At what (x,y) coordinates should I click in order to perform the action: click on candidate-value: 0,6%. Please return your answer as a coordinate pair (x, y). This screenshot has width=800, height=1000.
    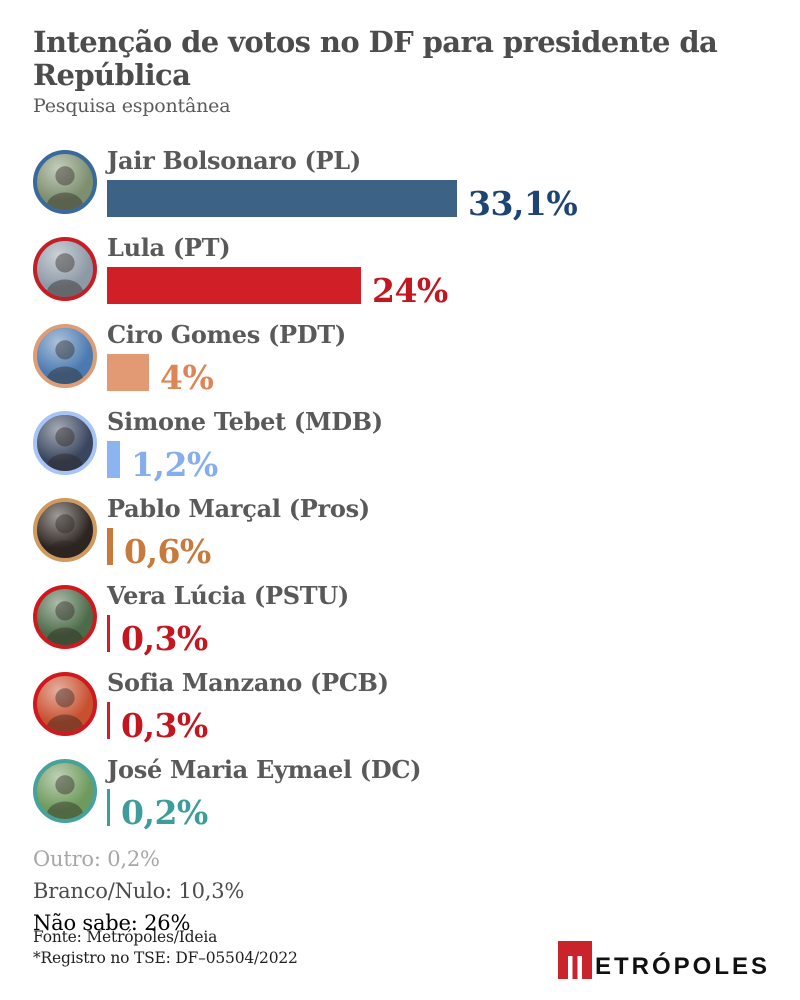
    Looking at the image, I should click on (167, 551).